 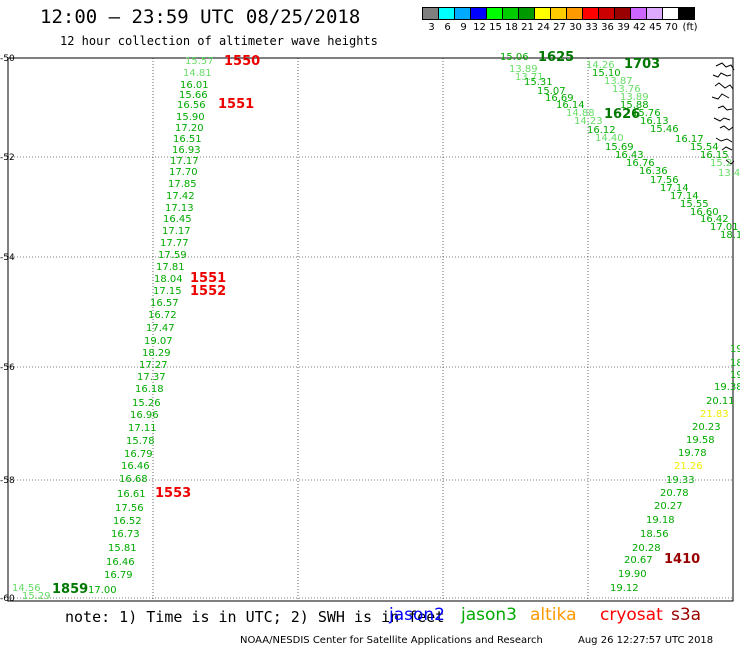 I want to click on coastline, so click(x=723, y=113).